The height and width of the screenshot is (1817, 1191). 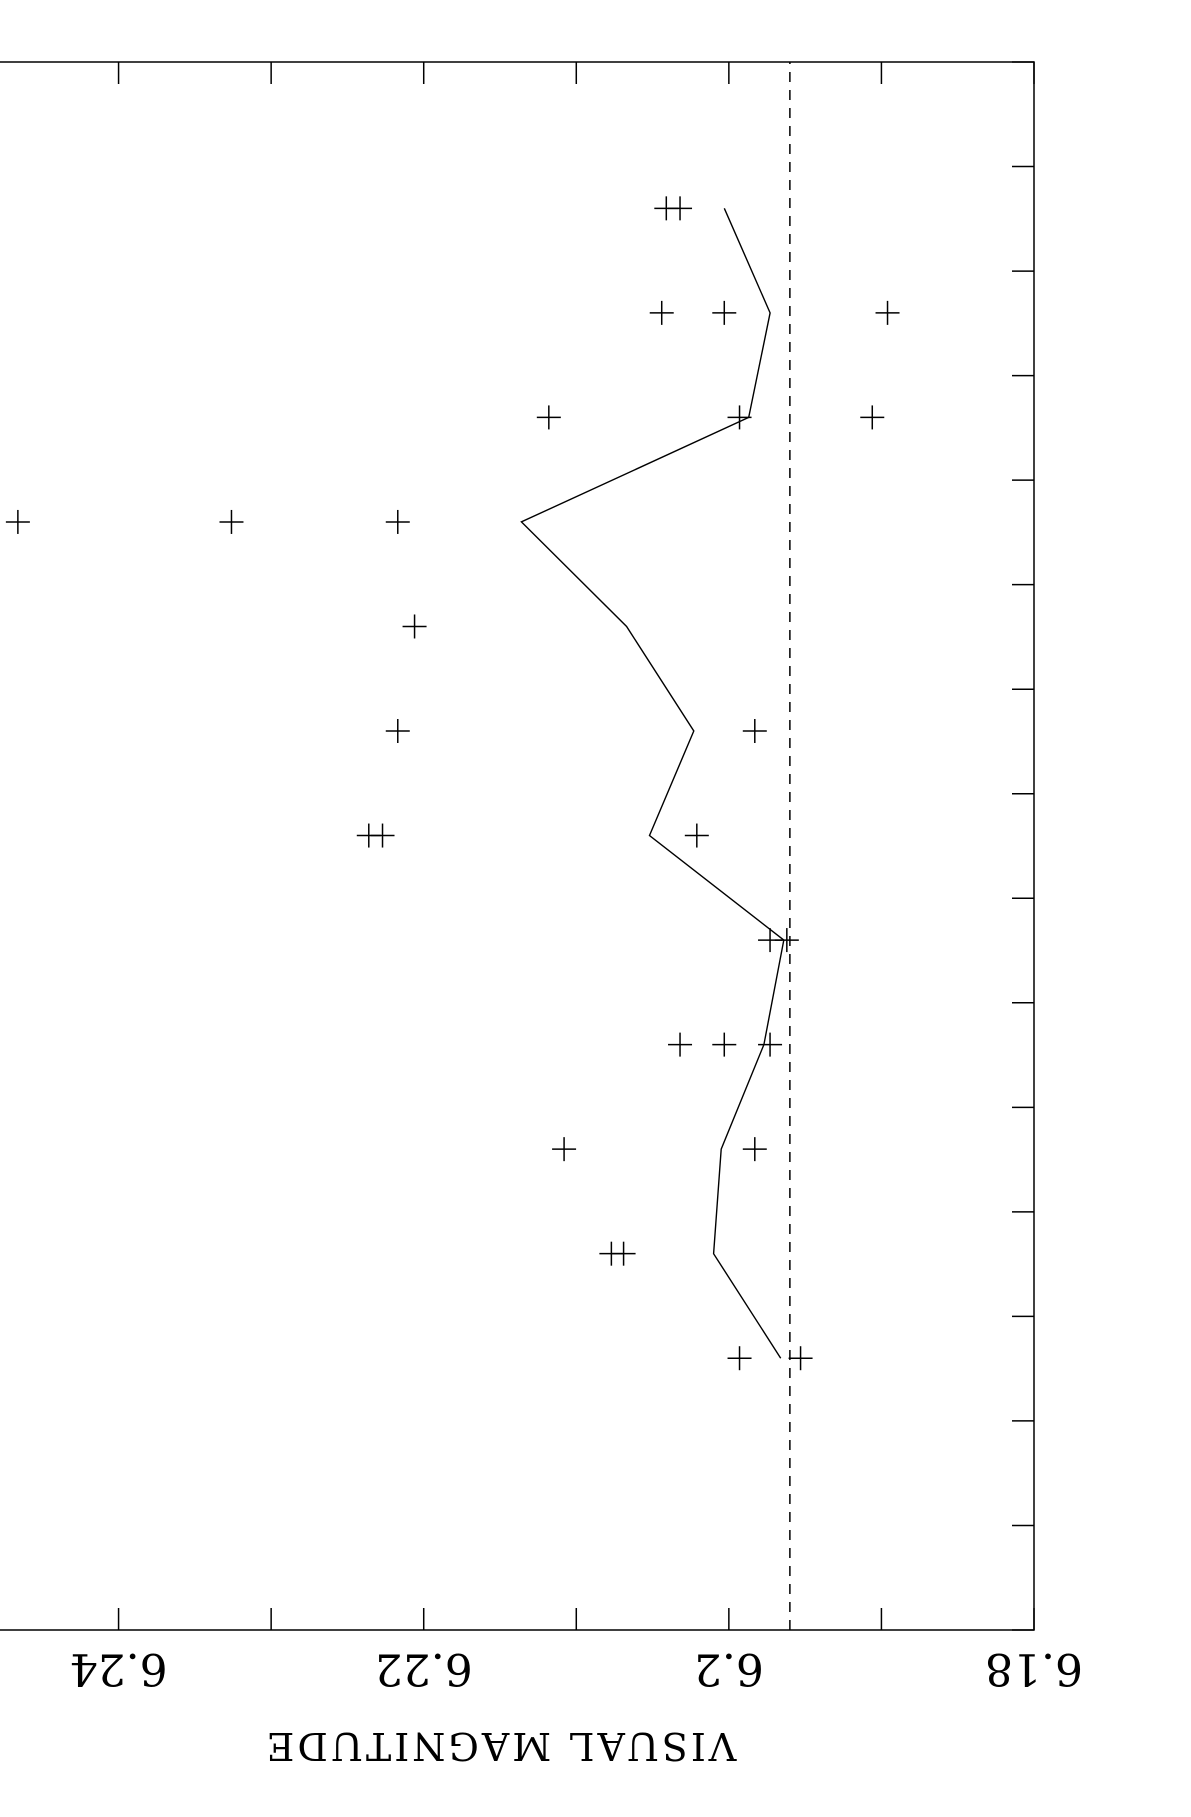 What do you see at coordinates (119, 1668) in the screenshot?
I see `magnitude-tick-label: 6.24` at bounding box center [119, 1668].